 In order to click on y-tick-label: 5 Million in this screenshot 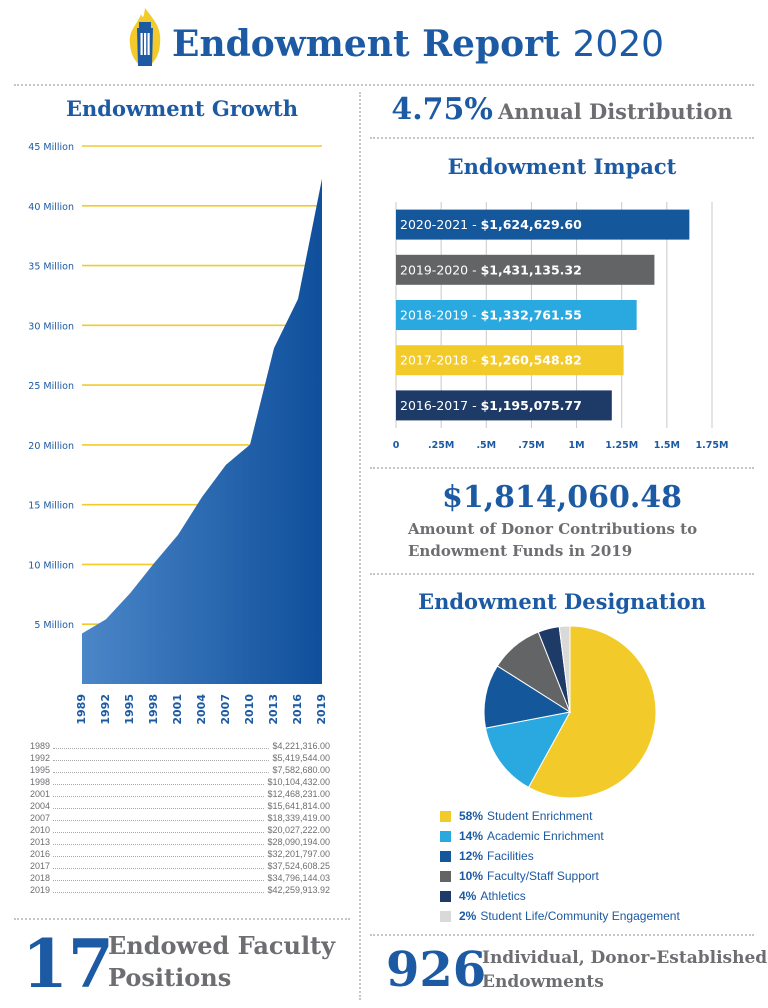, I will do `click(54, 625)`.